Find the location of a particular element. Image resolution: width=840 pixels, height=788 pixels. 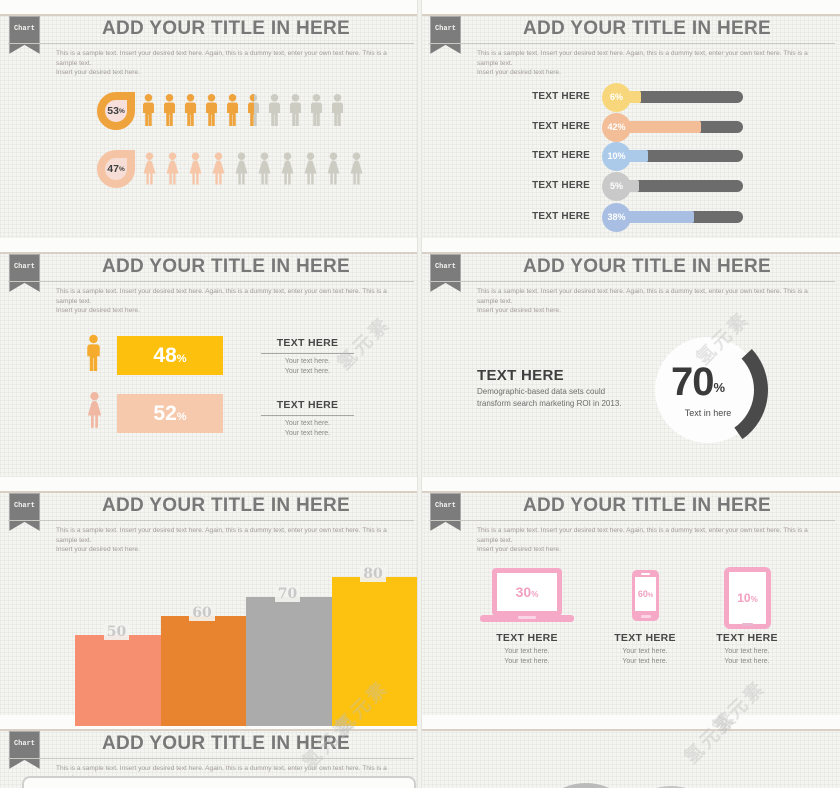

bar-percent-circle: 38% is located at coordinates (616, 217).